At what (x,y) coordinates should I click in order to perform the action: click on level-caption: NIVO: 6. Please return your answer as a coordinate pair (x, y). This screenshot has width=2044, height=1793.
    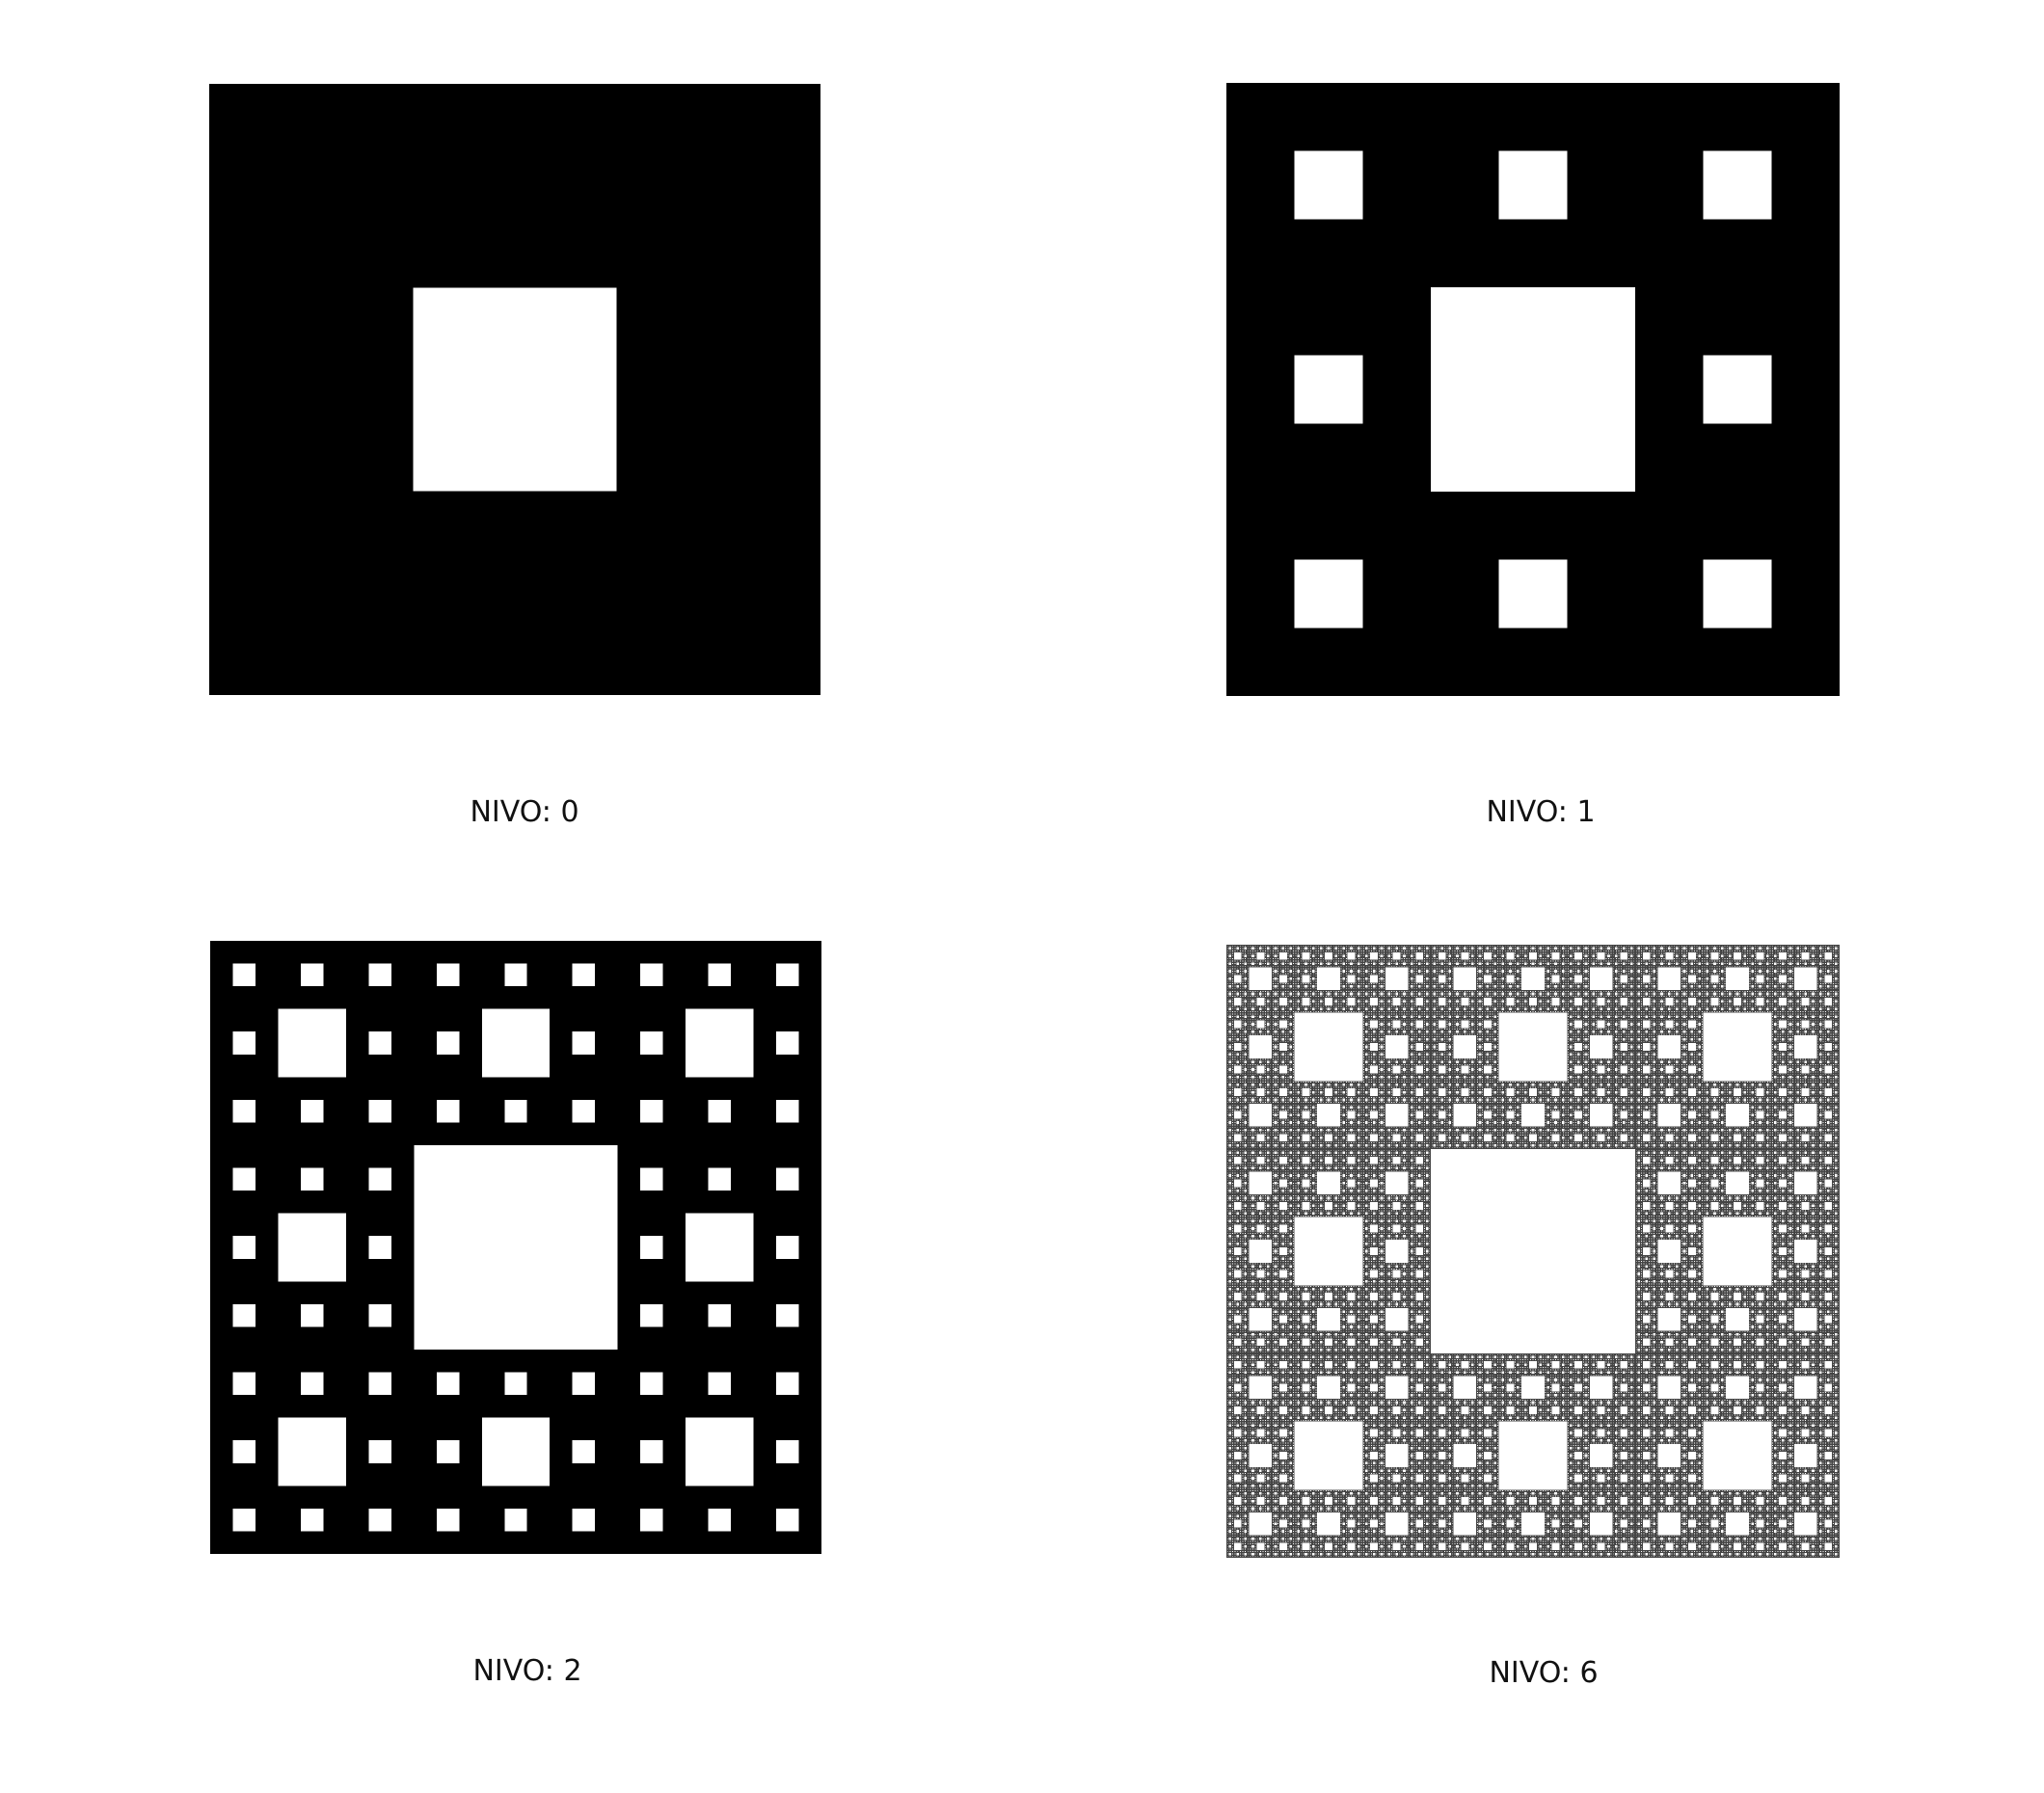
    Looking at the image, I should click on (1544, 1673).